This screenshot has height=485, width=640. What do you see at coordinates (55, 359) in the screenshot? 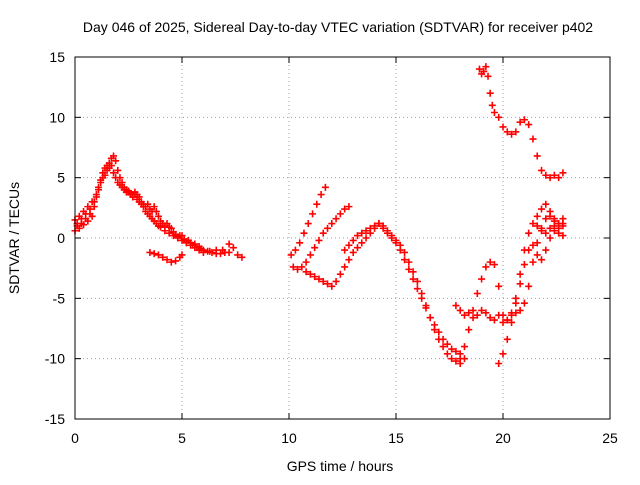
I see `y-tick-label: -10` at bounding box center [55, 359].